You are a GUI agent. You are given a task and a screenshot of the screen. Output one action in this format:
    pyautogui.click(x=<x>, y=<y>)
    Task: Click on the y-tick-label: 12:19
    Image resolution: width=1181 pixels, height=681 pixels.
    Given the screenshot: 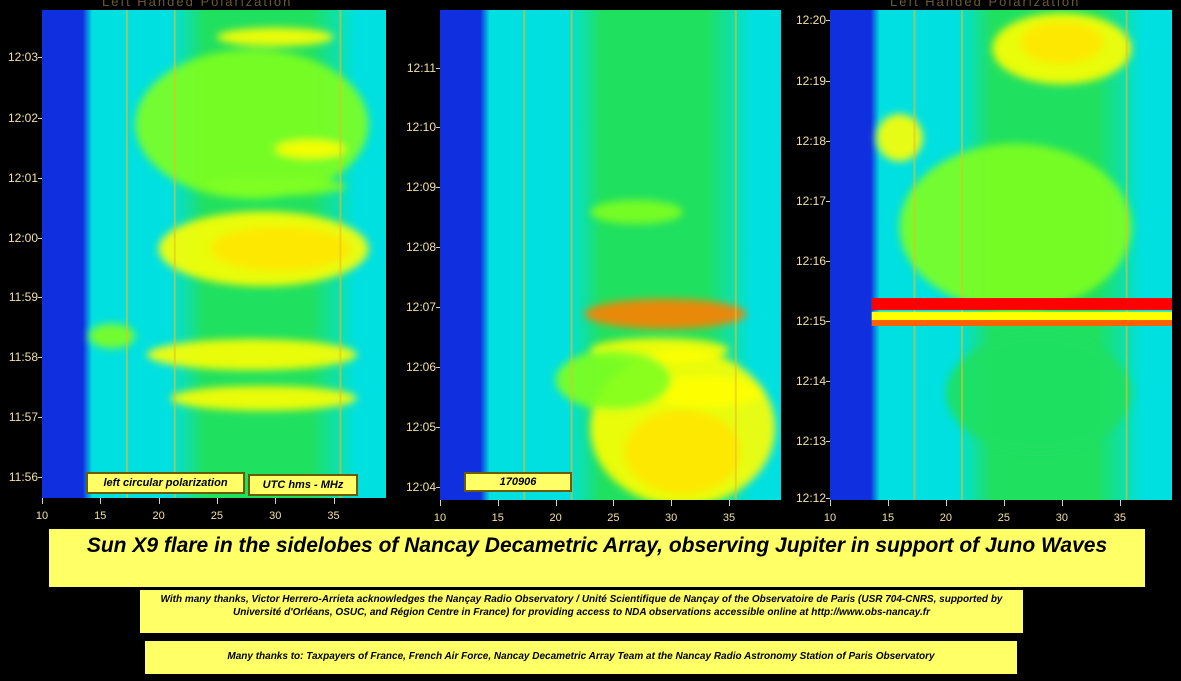 What is the action you would take?
    pyautogui.click(x=810, y=81)
    